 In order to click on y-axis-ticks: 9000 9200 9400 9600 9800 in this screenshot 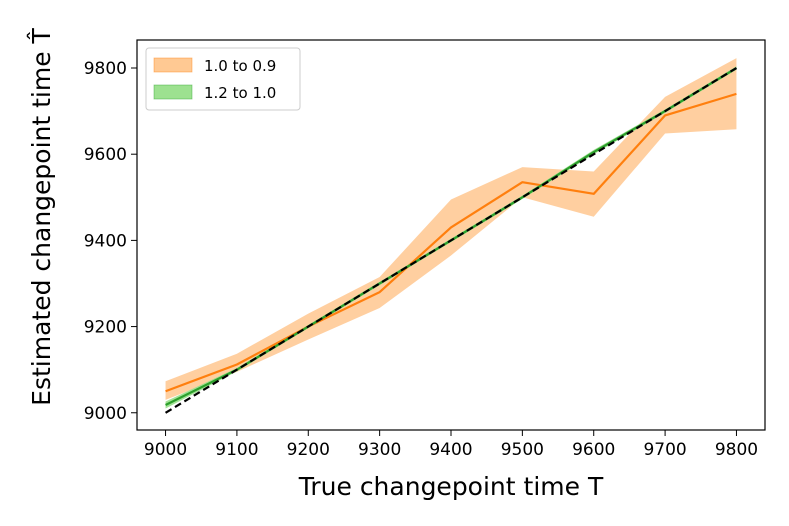, I will do `click(110, 241)`.